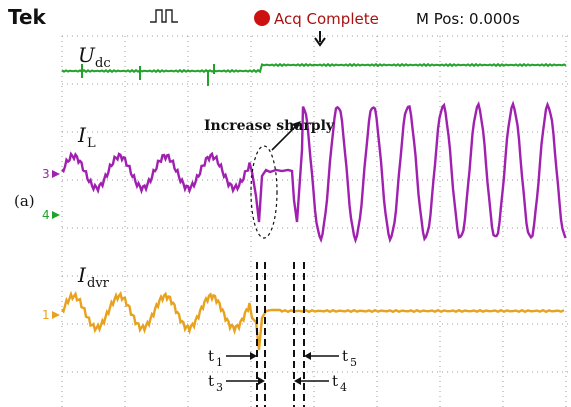 The width and height of the screenshot is (571, 407). Describe the element at coordinates (280, 334) in the screenshot. I see `time-markers` at that location.